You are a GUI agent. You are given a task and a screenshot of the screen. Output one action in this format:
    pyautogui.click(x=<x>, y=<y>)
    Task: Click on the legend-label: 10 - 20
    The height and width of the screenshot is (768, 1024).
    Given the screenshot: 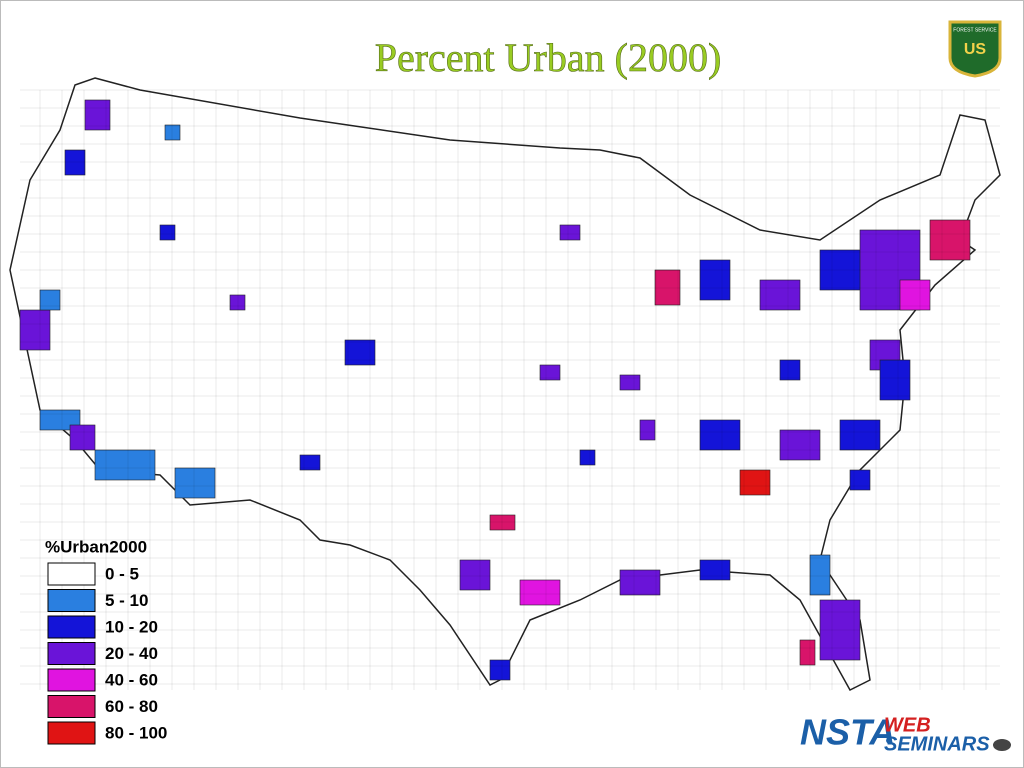 What is the action you would take?
    pyautogui.click(x=131, y=626)
    